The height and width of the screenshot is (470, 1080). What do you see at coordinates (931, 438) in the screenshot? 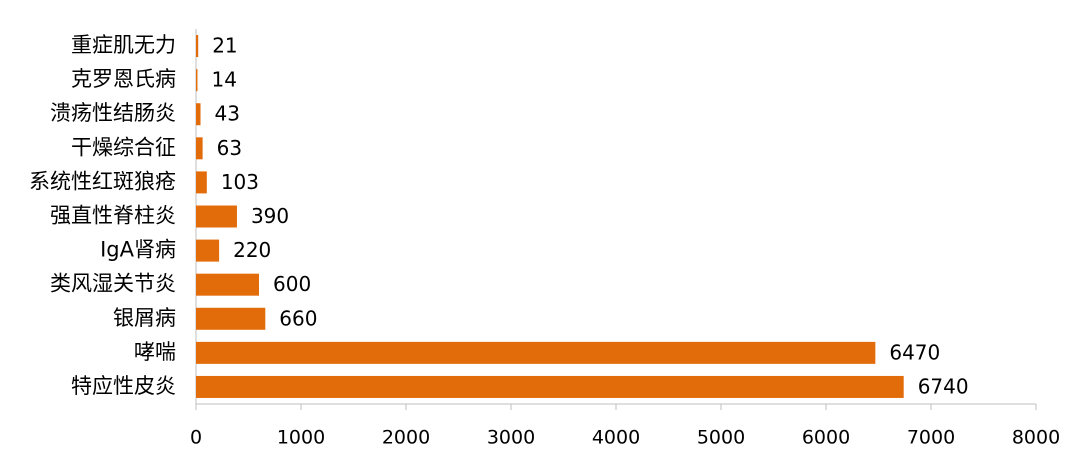
I see `x-tick-label: 7000` at bounding box center [931, 438].